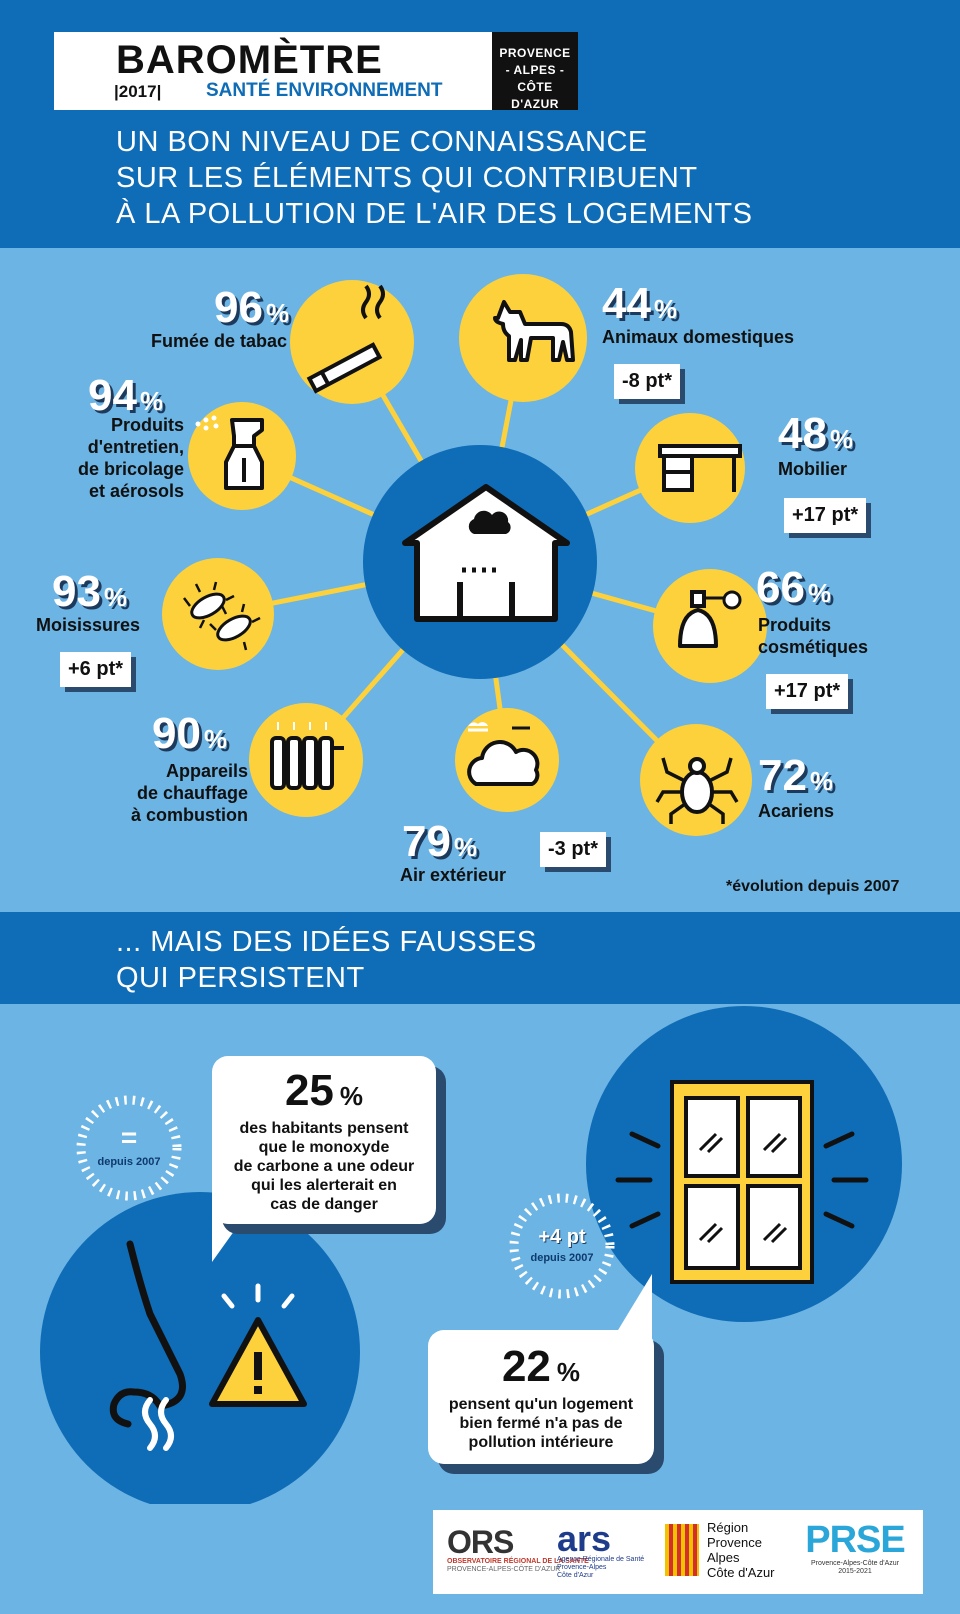  I want to click on stat-air-badge: -3 pt*, so click(573, 849).